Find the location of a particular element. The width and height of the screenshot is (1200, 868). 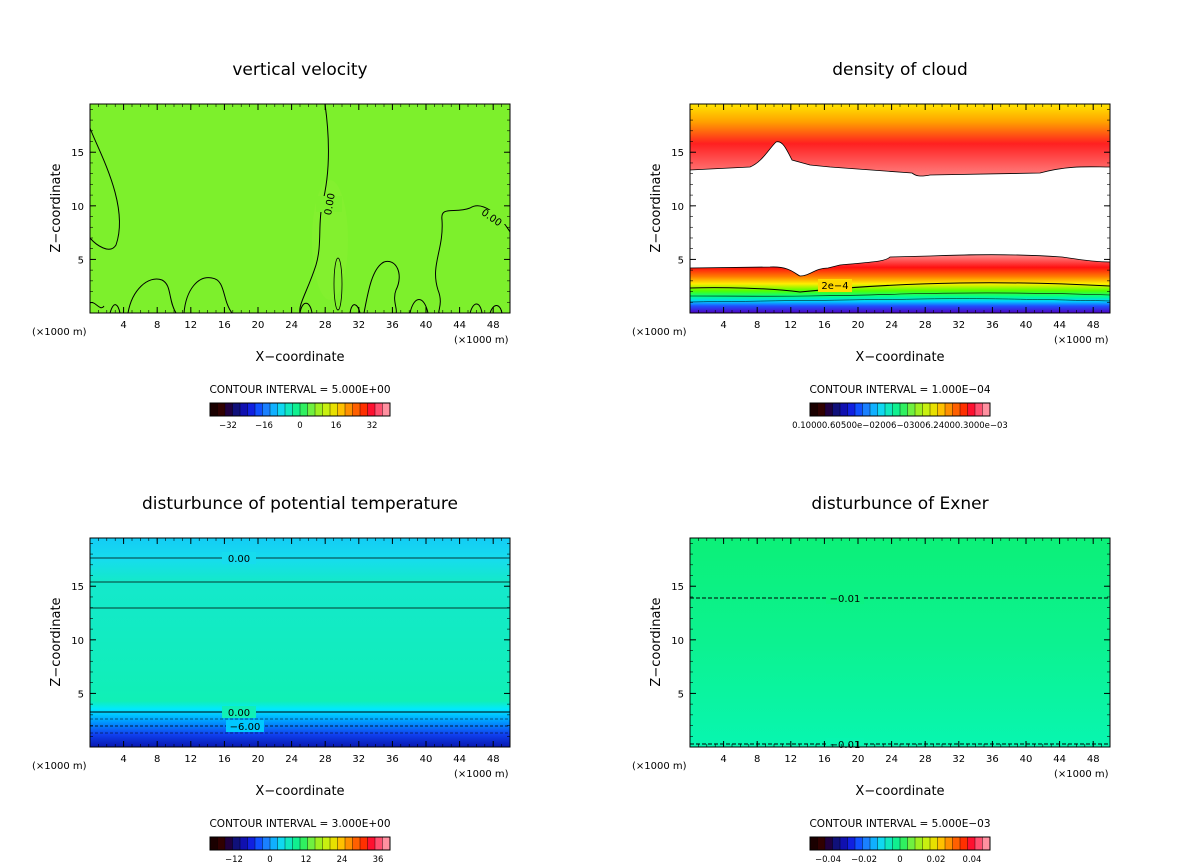

contour-label: 0.00 is located at coordinates (330, 204).